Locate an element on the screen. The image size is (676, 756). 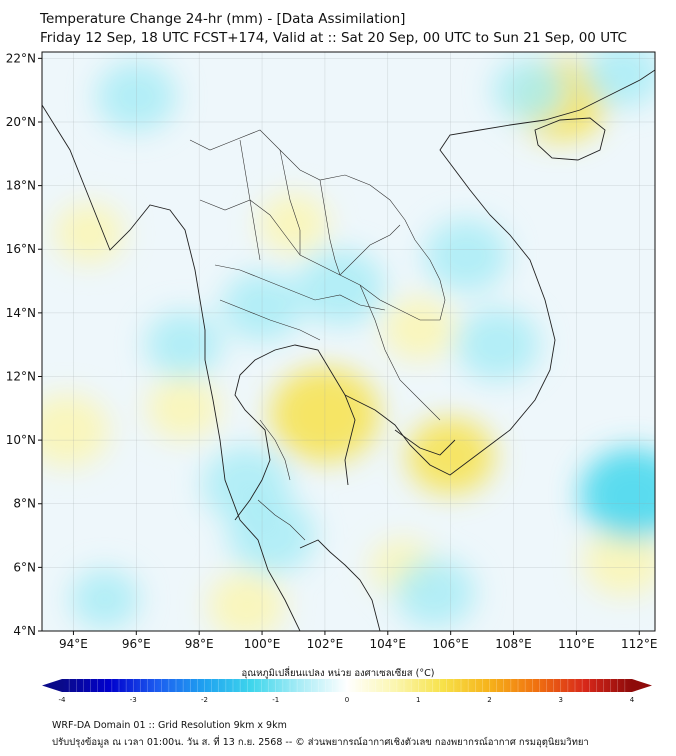
lat-tick-label: 4°N is located at coordinates (24, 631).